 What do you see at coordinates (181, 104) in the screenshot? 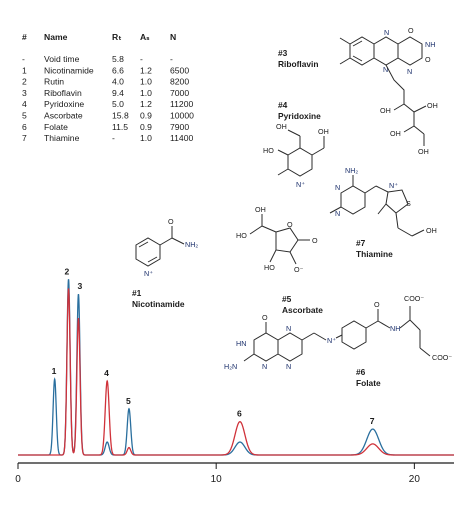
I see `table-cell: 11200` at bounding box center [181, 104].